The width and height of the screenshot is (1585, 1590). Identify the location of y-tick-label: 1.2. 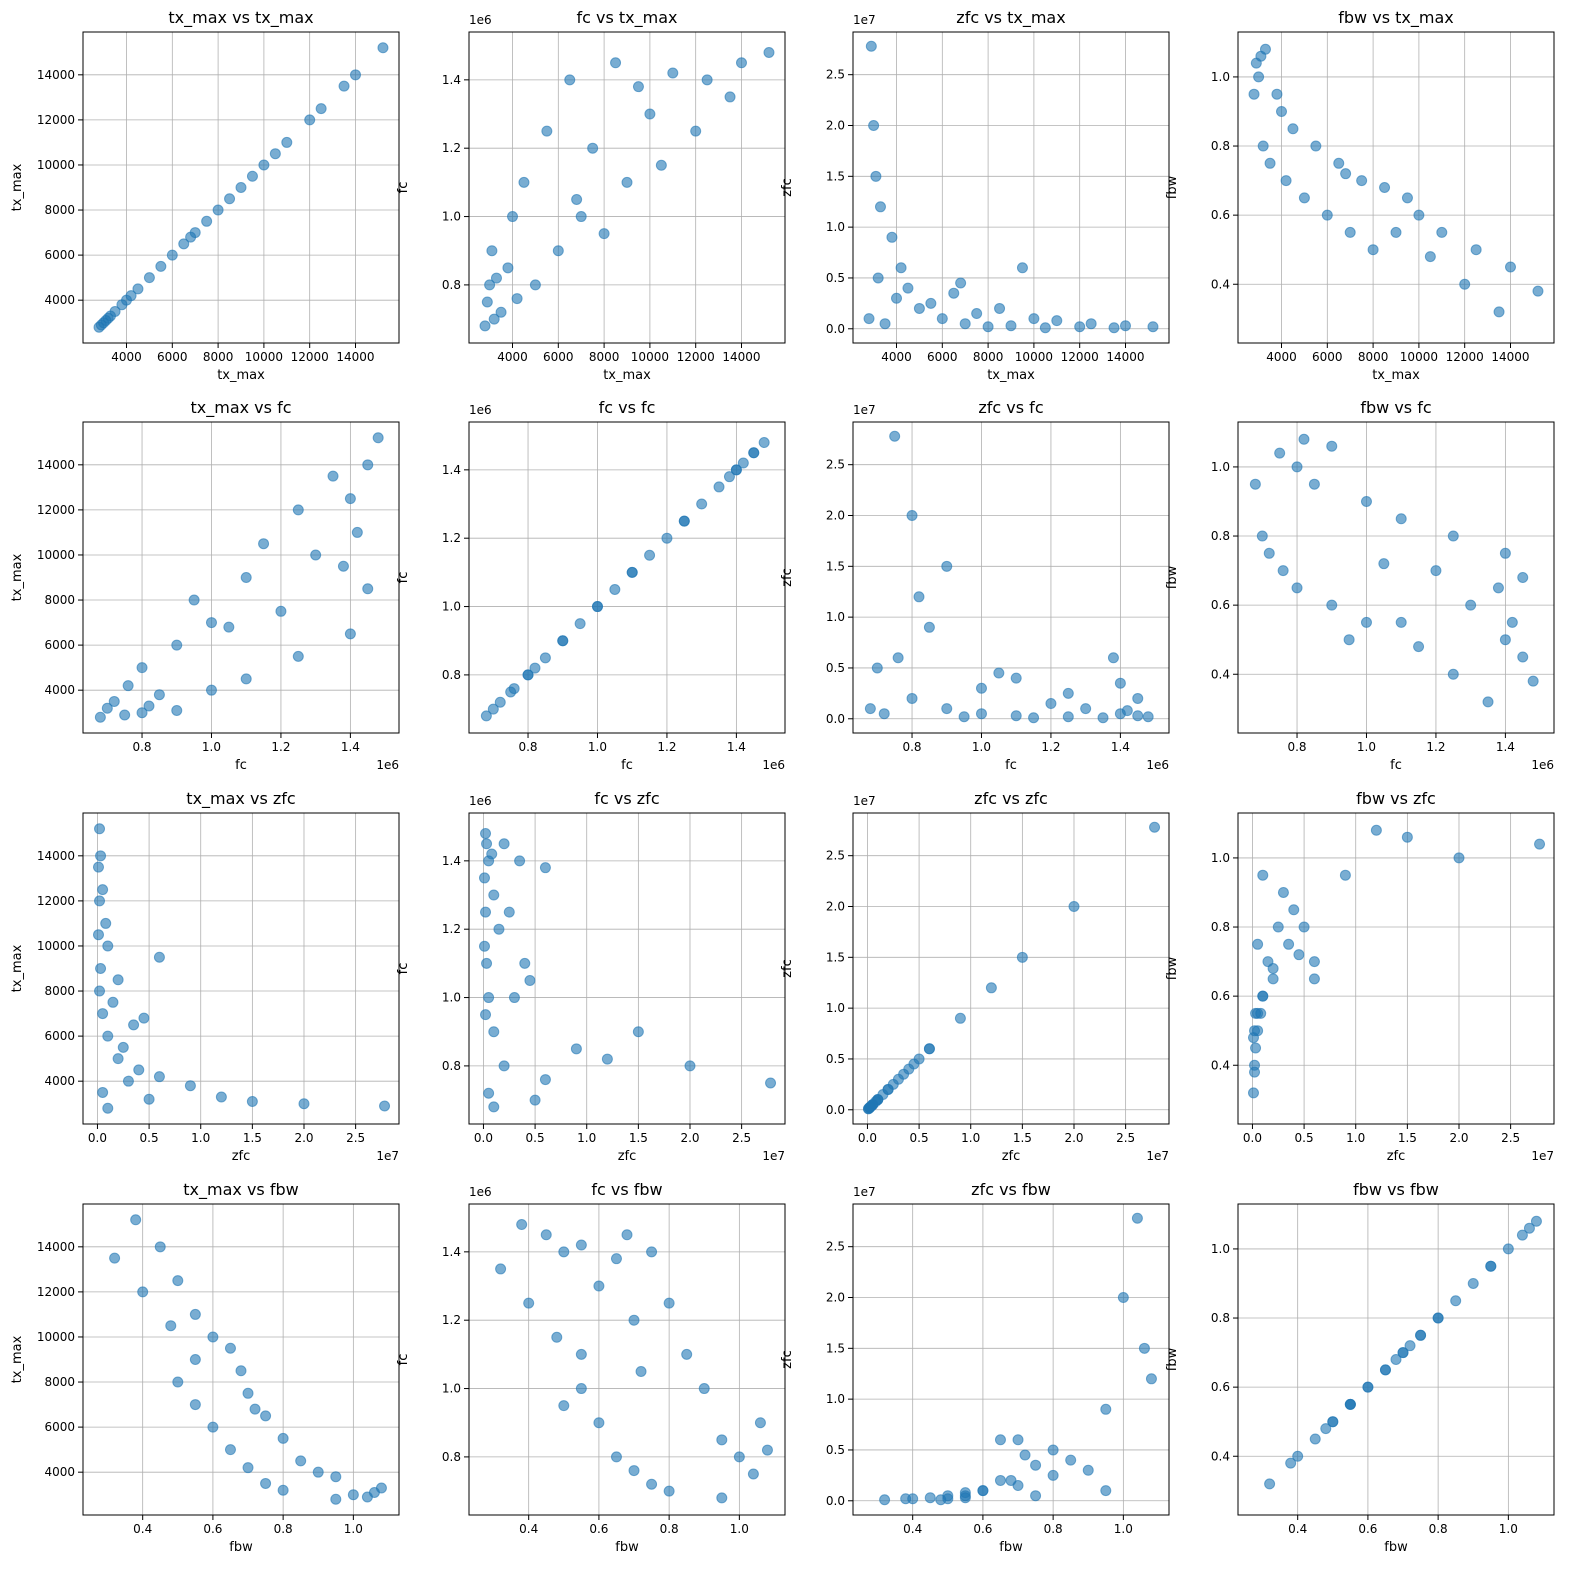
(451, 1320).